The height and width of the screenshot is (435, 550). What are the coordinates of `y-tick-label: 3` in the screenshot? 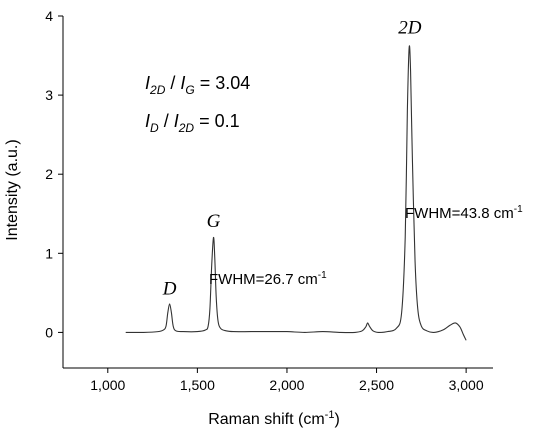 It's located at (49, 95).